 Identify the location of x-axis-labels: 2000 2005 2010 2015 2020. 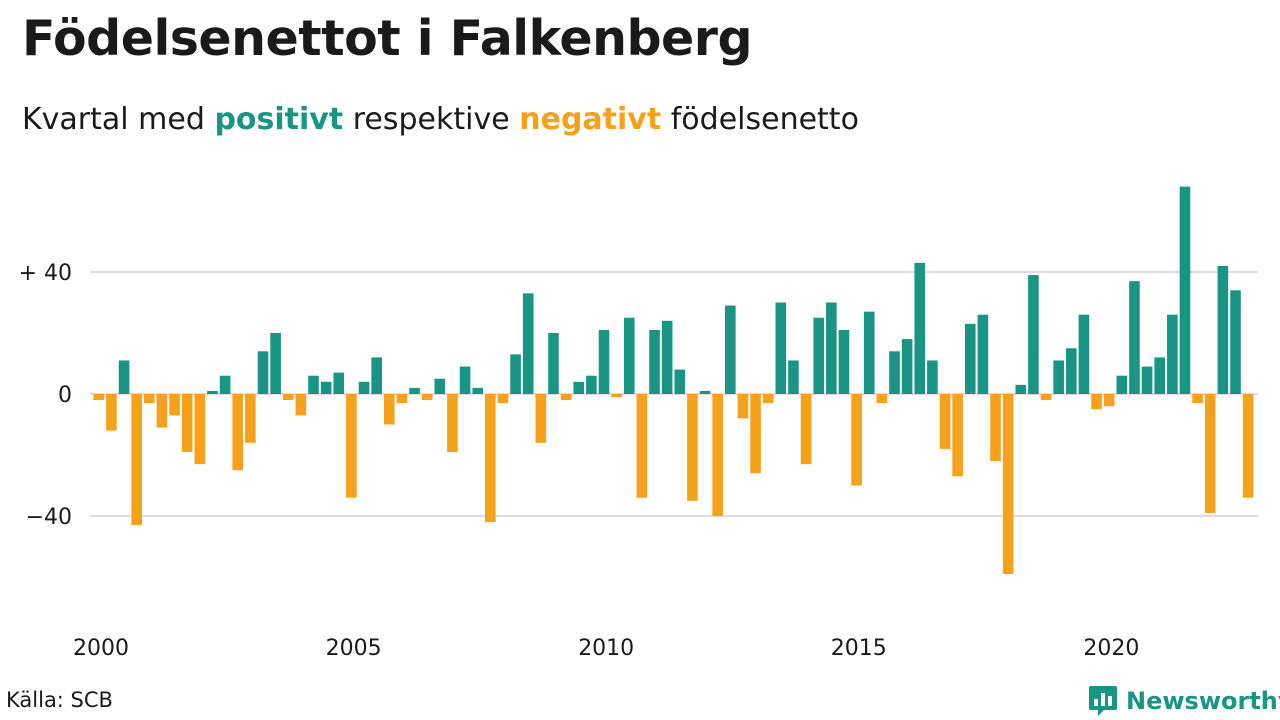
(606, 648).